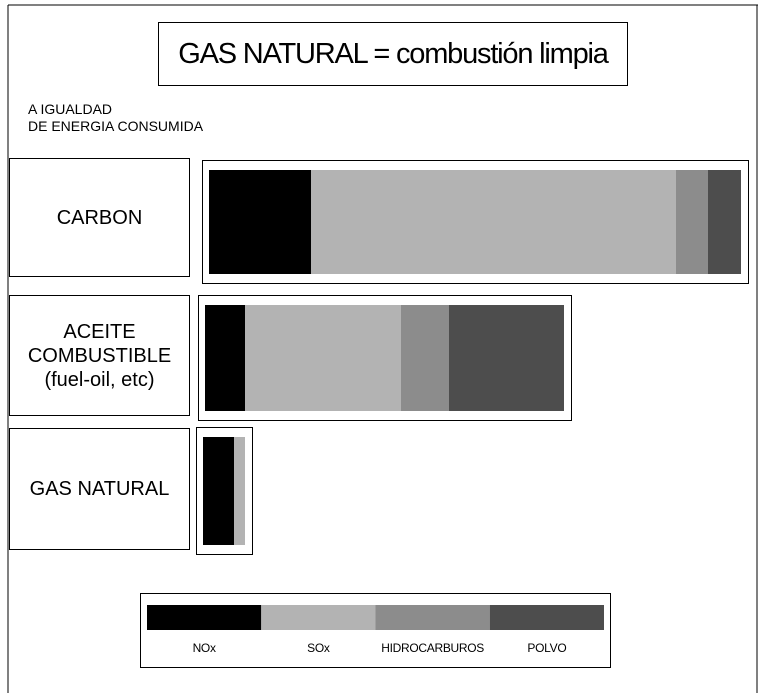 The width and height of the screenshot is (758, 693). What do you see at coordinates (99, 355) in the screenshot?
I see `category-box: ACEITE COMBUSTIBLE (fuel-oil, etc)` at bounding box center [99, 355].